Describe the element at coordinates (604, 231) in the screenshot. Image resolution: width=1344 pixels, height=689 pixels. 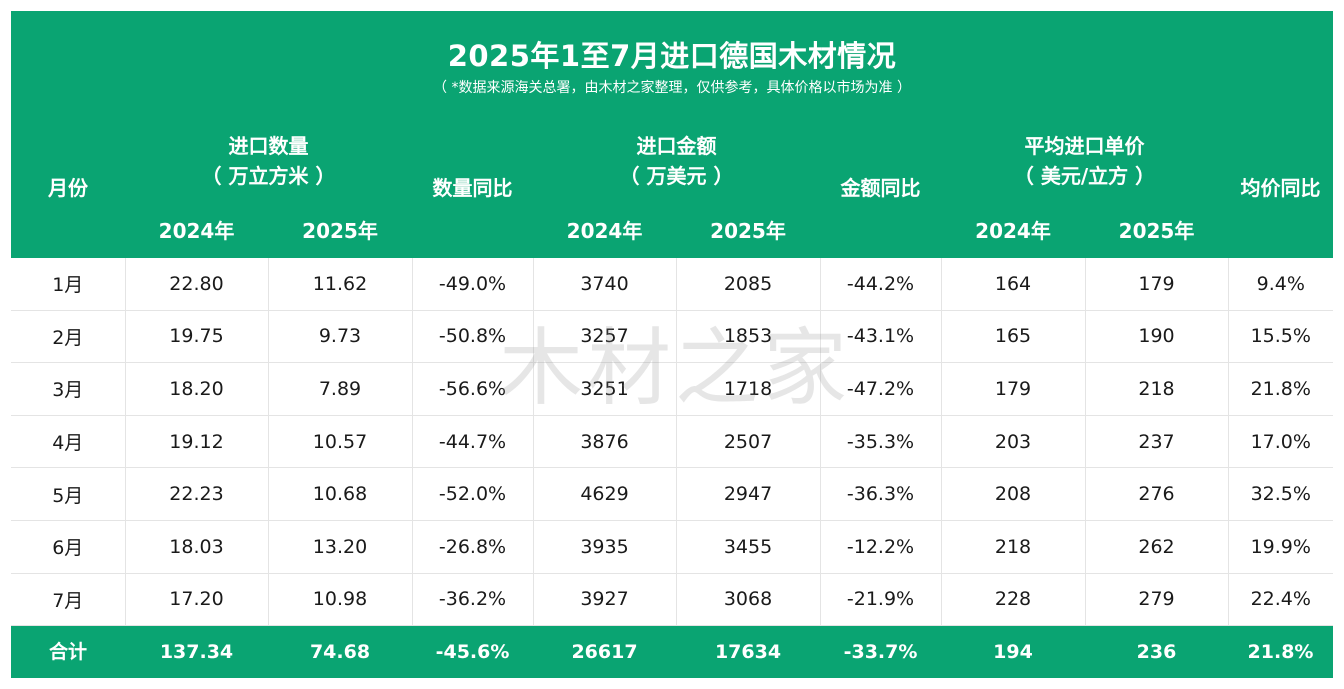
I see `header-amt-2024: 2024年` at that location.